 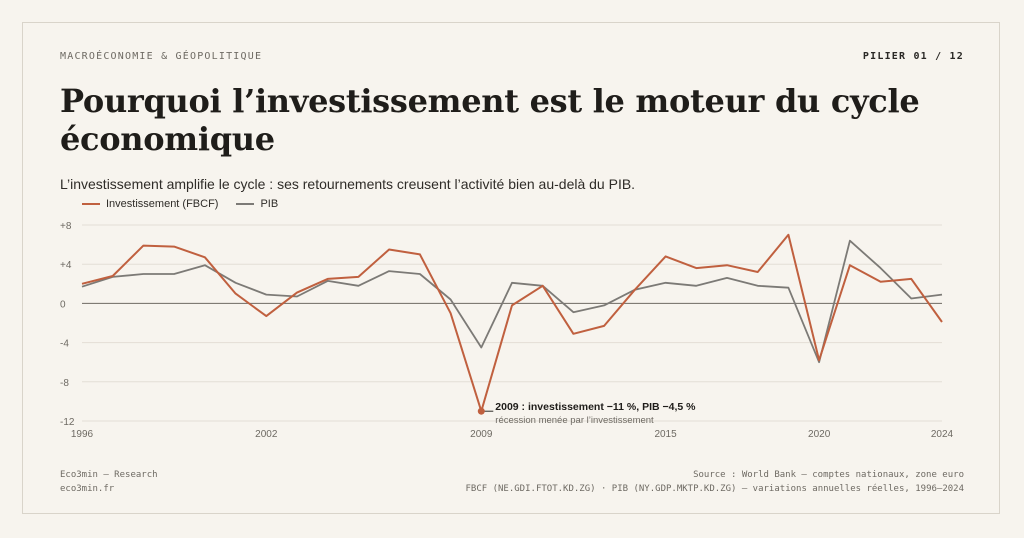 What do you see at coordinates (91, 204) in the screenshot?
I see `legend-swatch-investissement` at bounding box center [91, 204].